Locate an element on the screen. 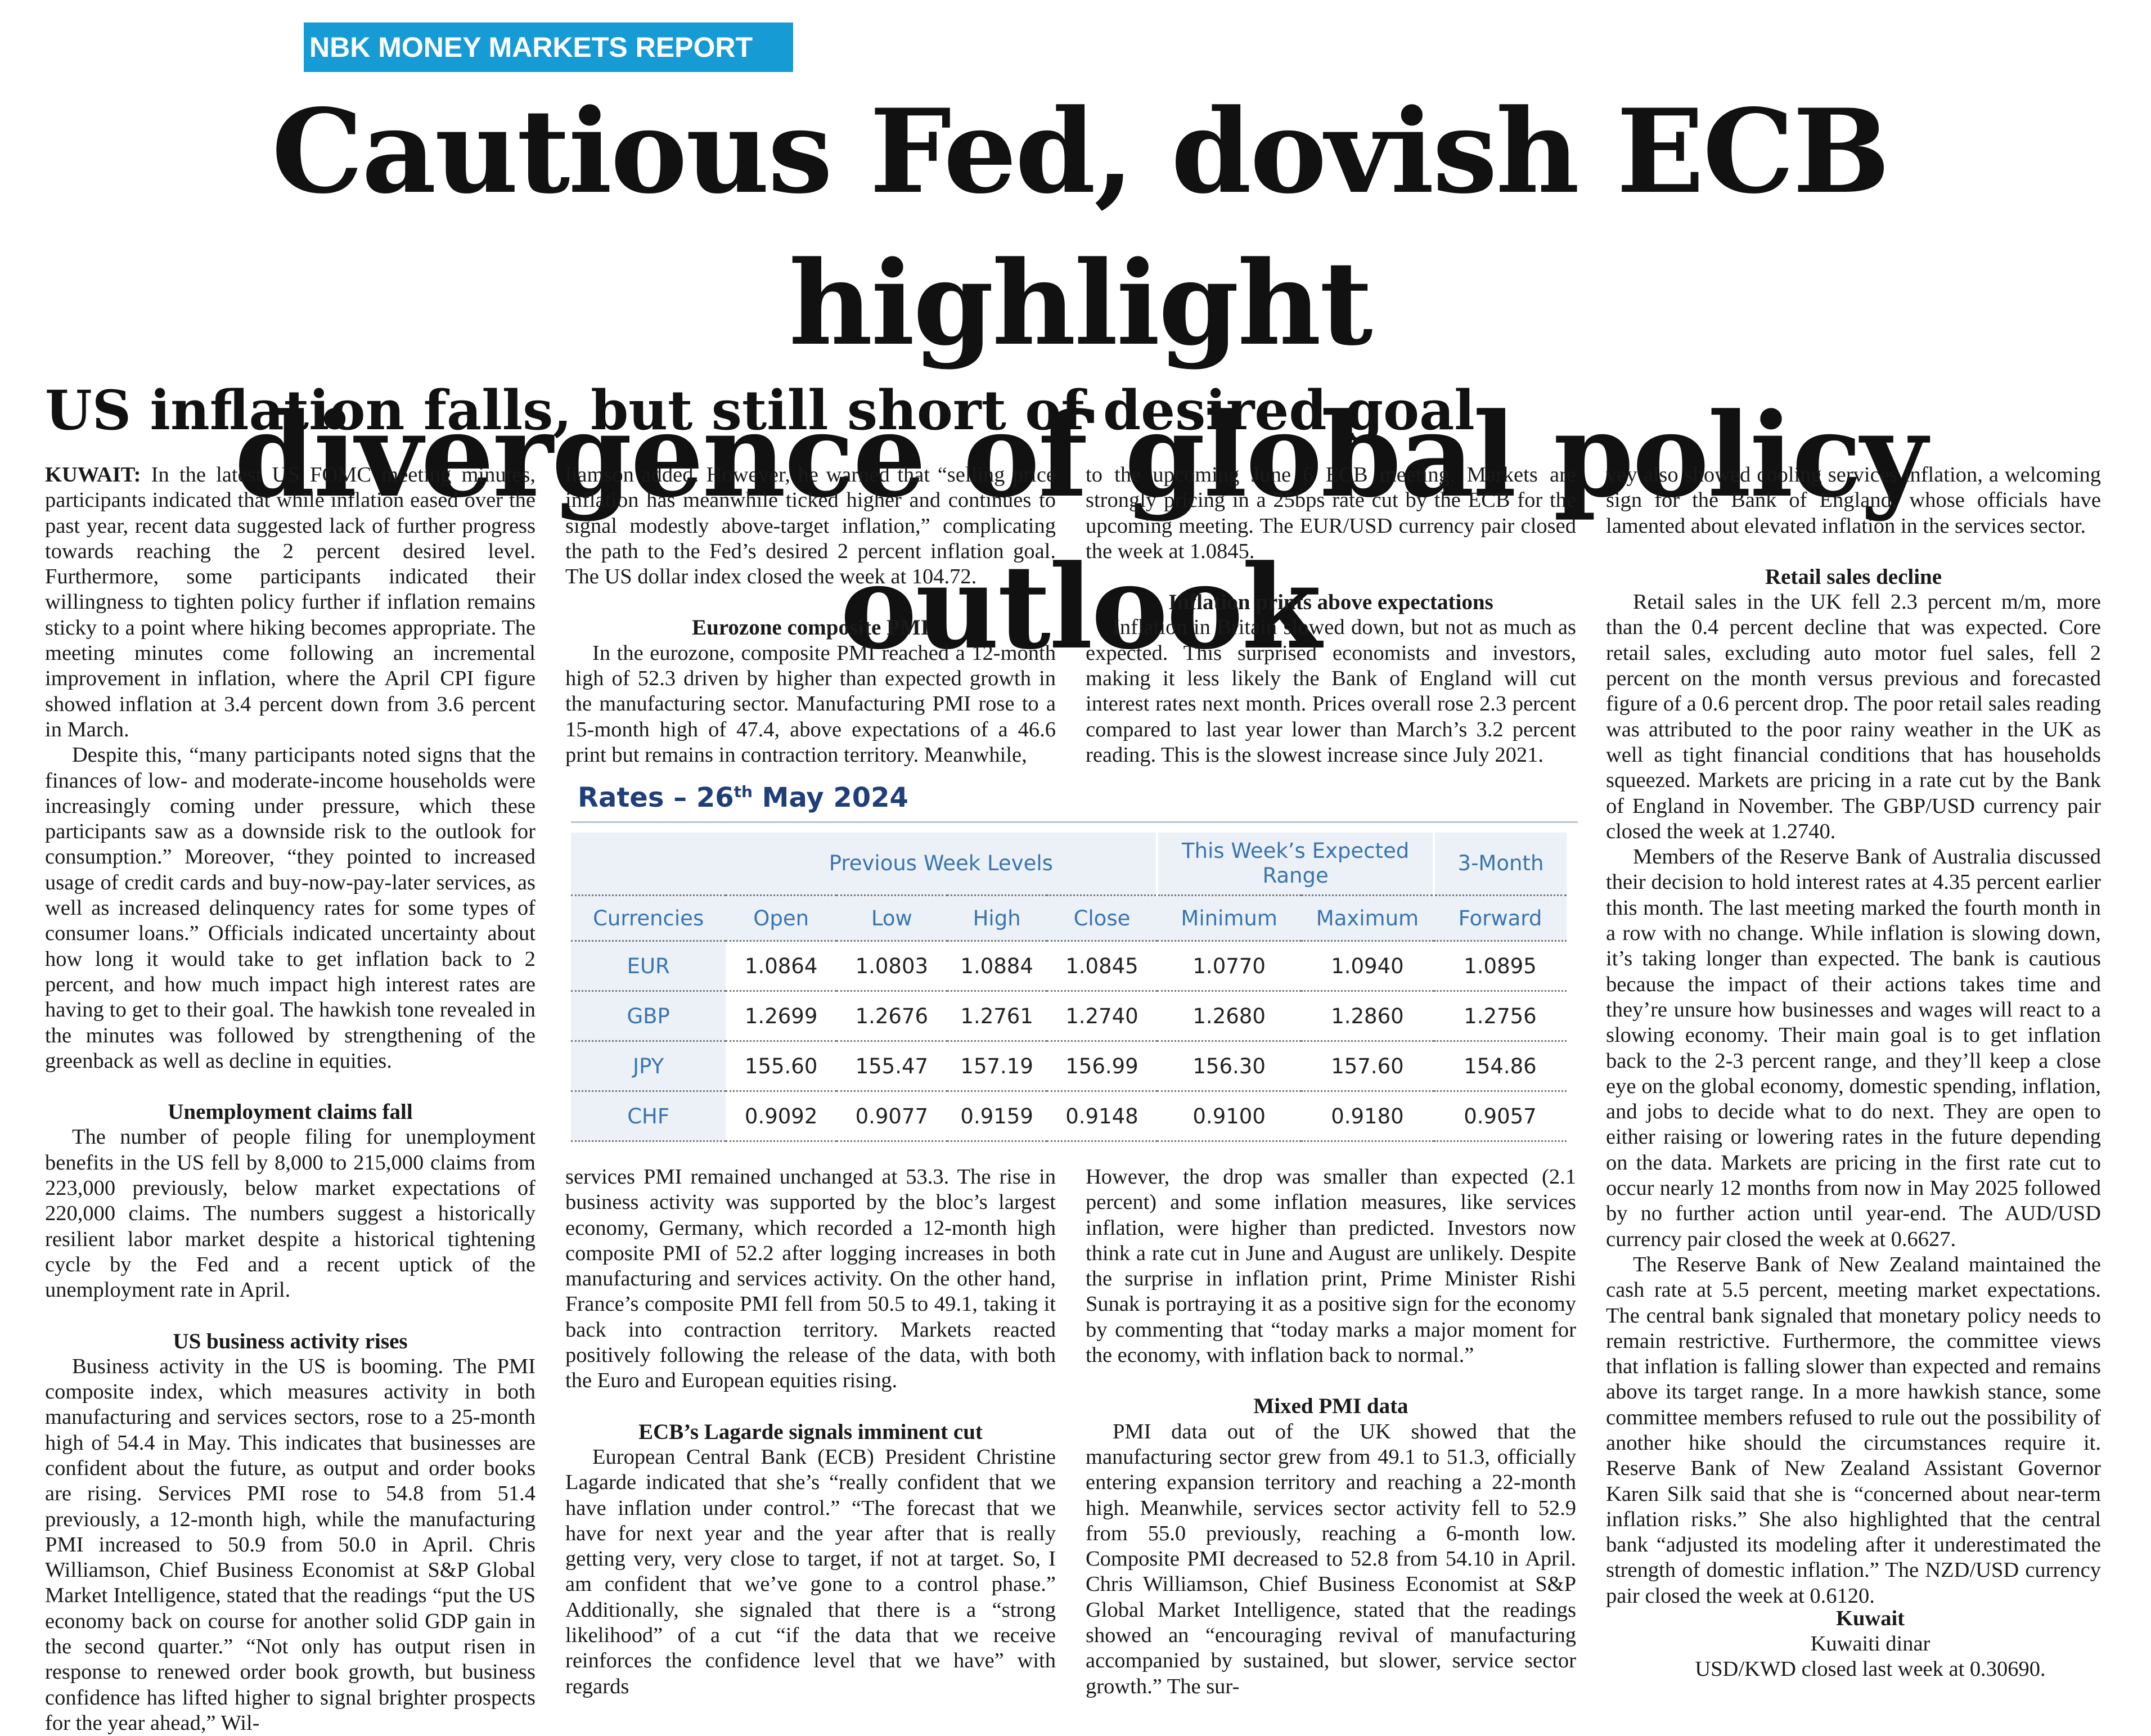 The height and width of the screenshot is (1736, 2151). section-heading: US business activity rises is located at coordinates (290, 1341).